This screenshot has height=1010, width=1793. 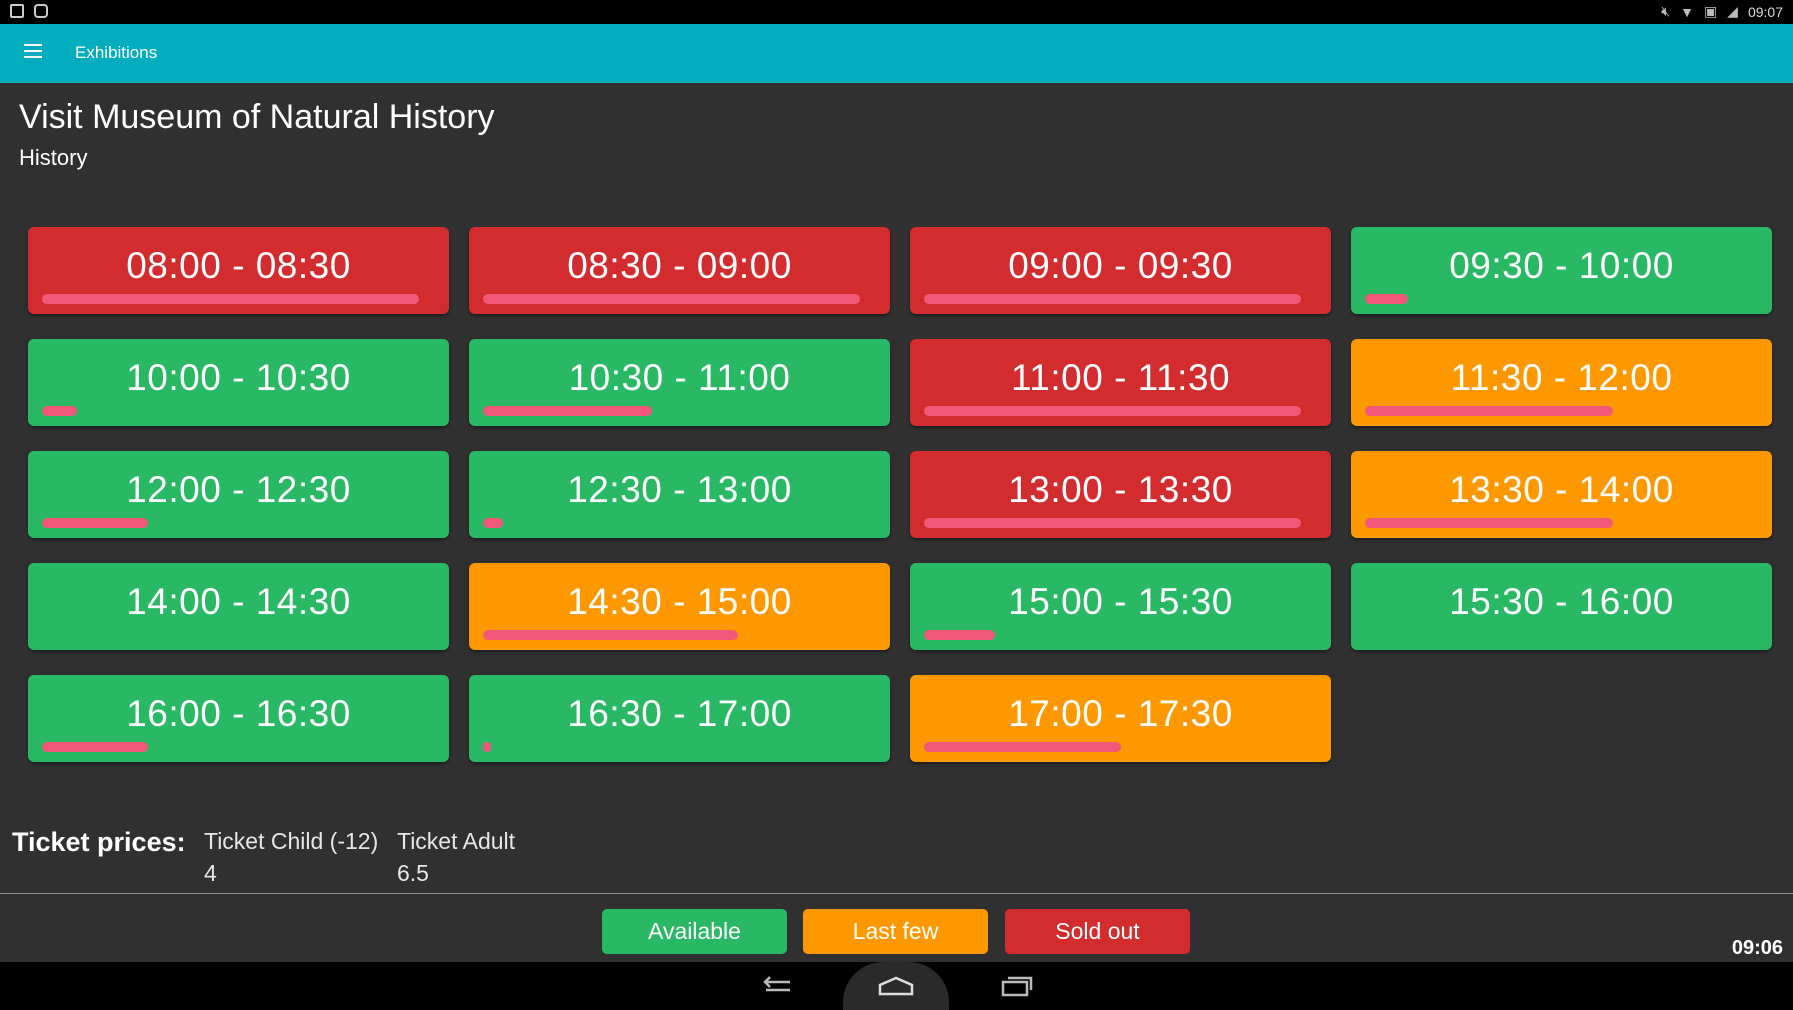 What do you see at coordinates (41, 11) in the screenshot?
I see `app-notification-icon` at bounding box center [41, 11].